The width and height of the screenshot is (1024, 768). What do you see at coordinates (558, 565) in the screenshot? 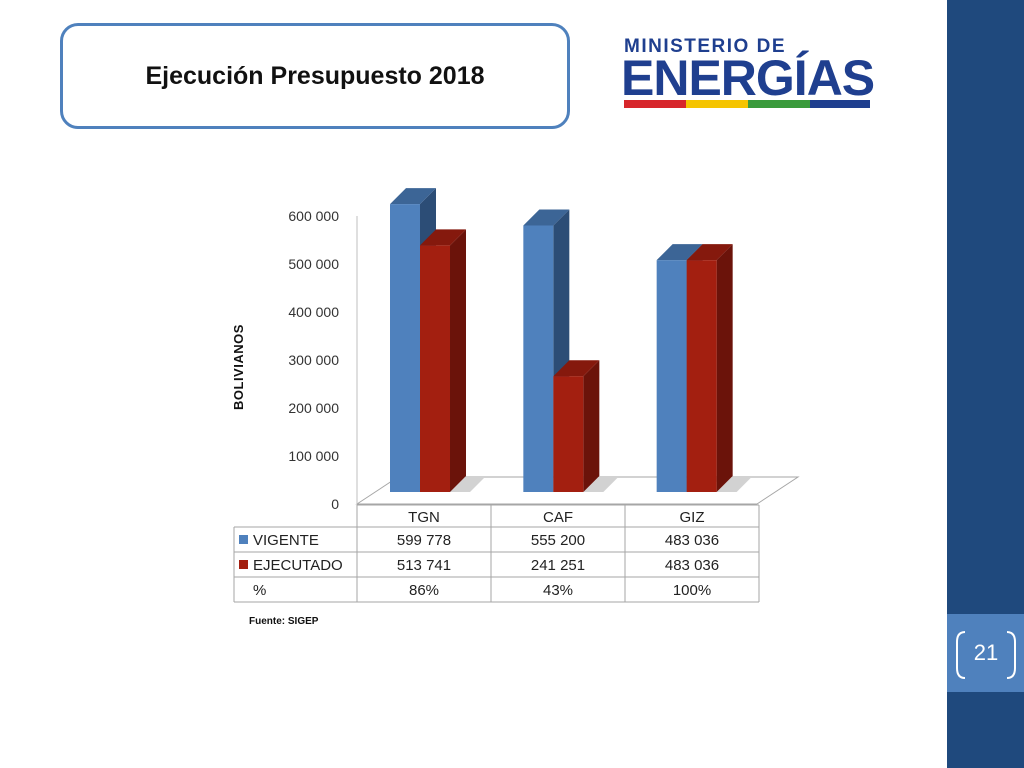
I see `table-cell: 241 251` at bounding box center [558, 565].